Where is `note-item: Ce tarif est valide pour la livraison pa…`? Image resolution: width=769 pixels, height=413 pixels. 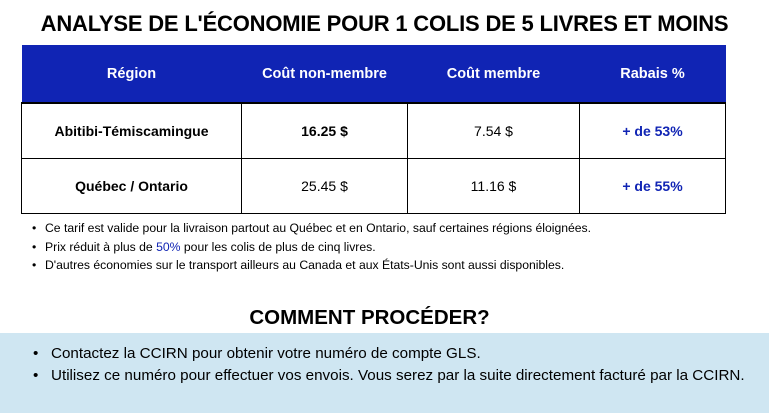
note-item: Ce tarif est valide pour la livraison pa… is located at coordinates (311, 228).